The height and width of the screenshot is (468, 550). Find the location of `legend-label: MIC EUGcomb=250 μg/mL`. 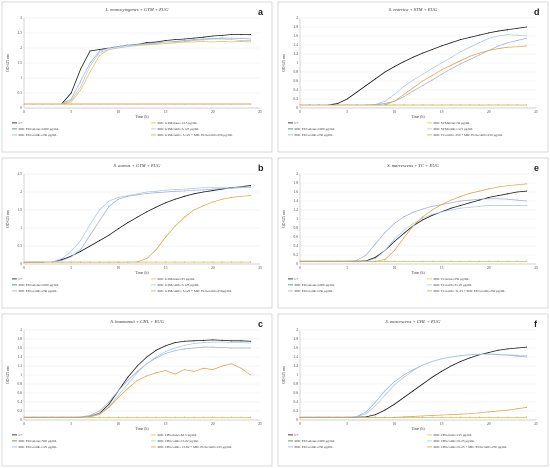

legend-label: MIC EUGcomb=250 μg/mL is located at coordinates (38, 135).